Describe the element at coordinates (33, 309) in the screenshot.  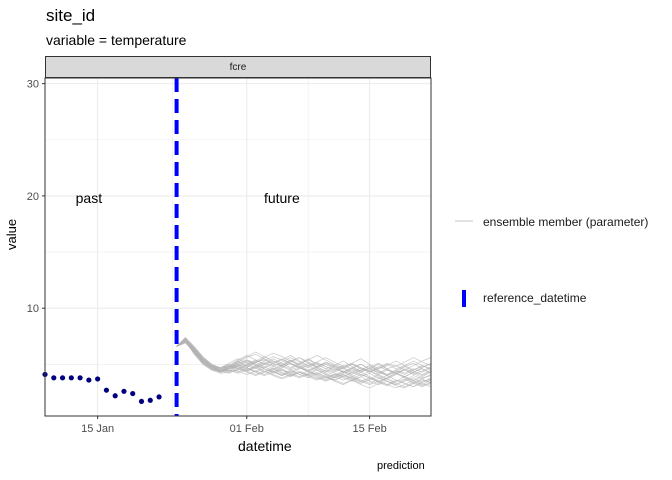
I see `y-tick-label: 10` at that location.